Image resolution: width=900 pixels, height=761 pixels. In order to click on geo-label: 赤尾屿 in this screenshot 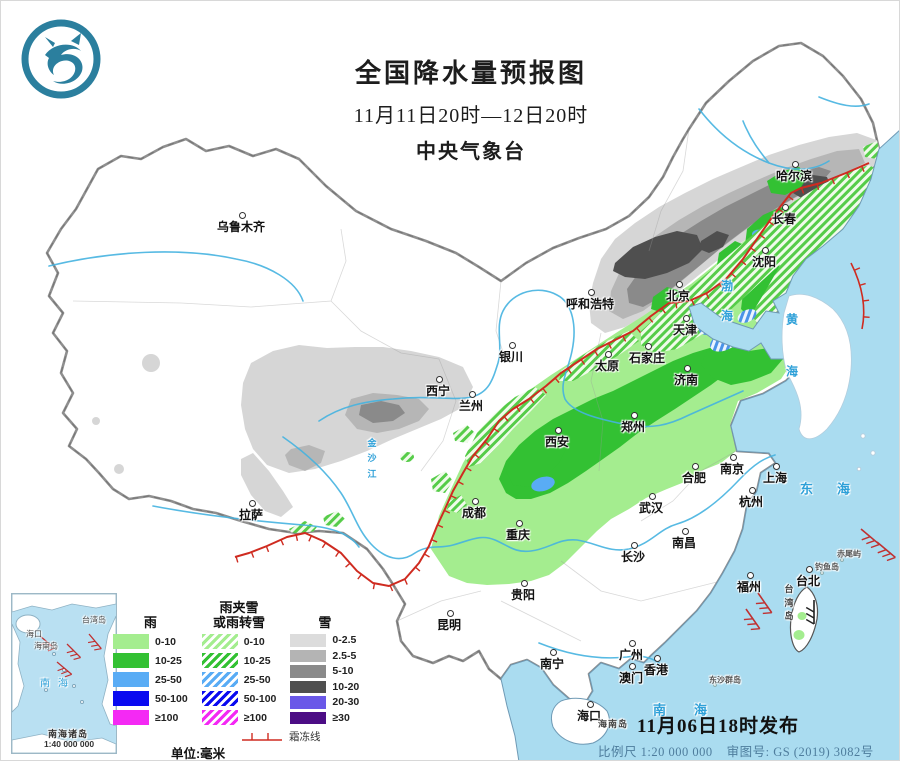, I will do `click(849, 554)`.